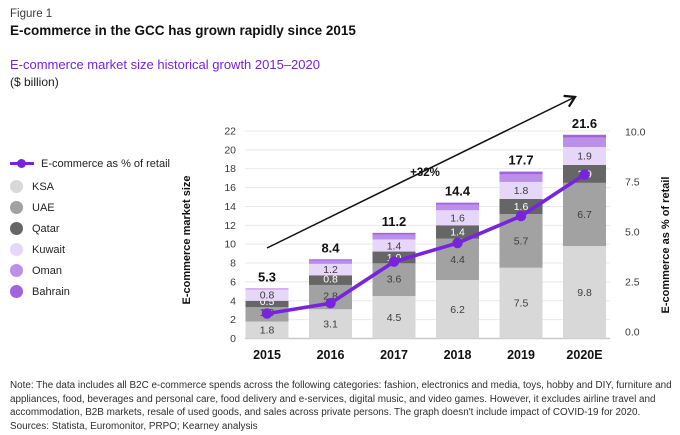  Describe the element at coordinates (90, 163) in the screenshot. I see `legend-item-pct-of-retail: E-commerce as % of retail` at that location.